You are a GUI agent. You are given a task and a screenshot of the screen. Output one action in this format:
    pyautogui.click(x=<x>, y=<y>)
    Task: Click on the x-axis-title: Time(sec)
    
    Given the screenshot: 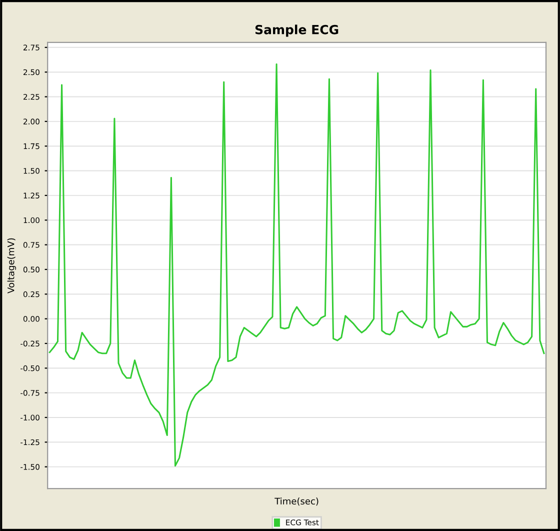 What is the action you would take?
    pyautogui.click(x=296, y=502)
    